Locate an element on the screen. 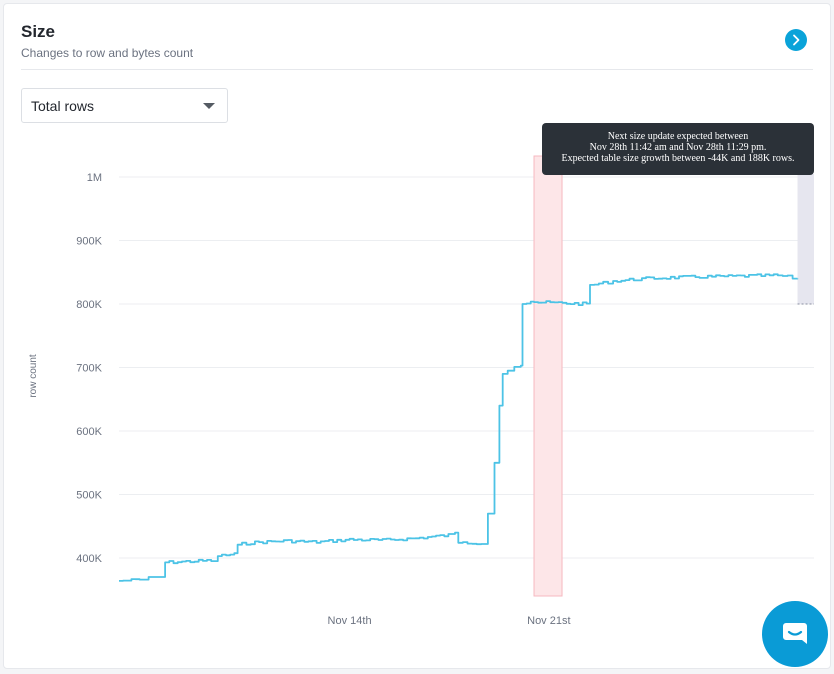 This screenshot has width=834, height=674. tooltip-line-1: Next size update expected between is located at coordinates (678, 136).